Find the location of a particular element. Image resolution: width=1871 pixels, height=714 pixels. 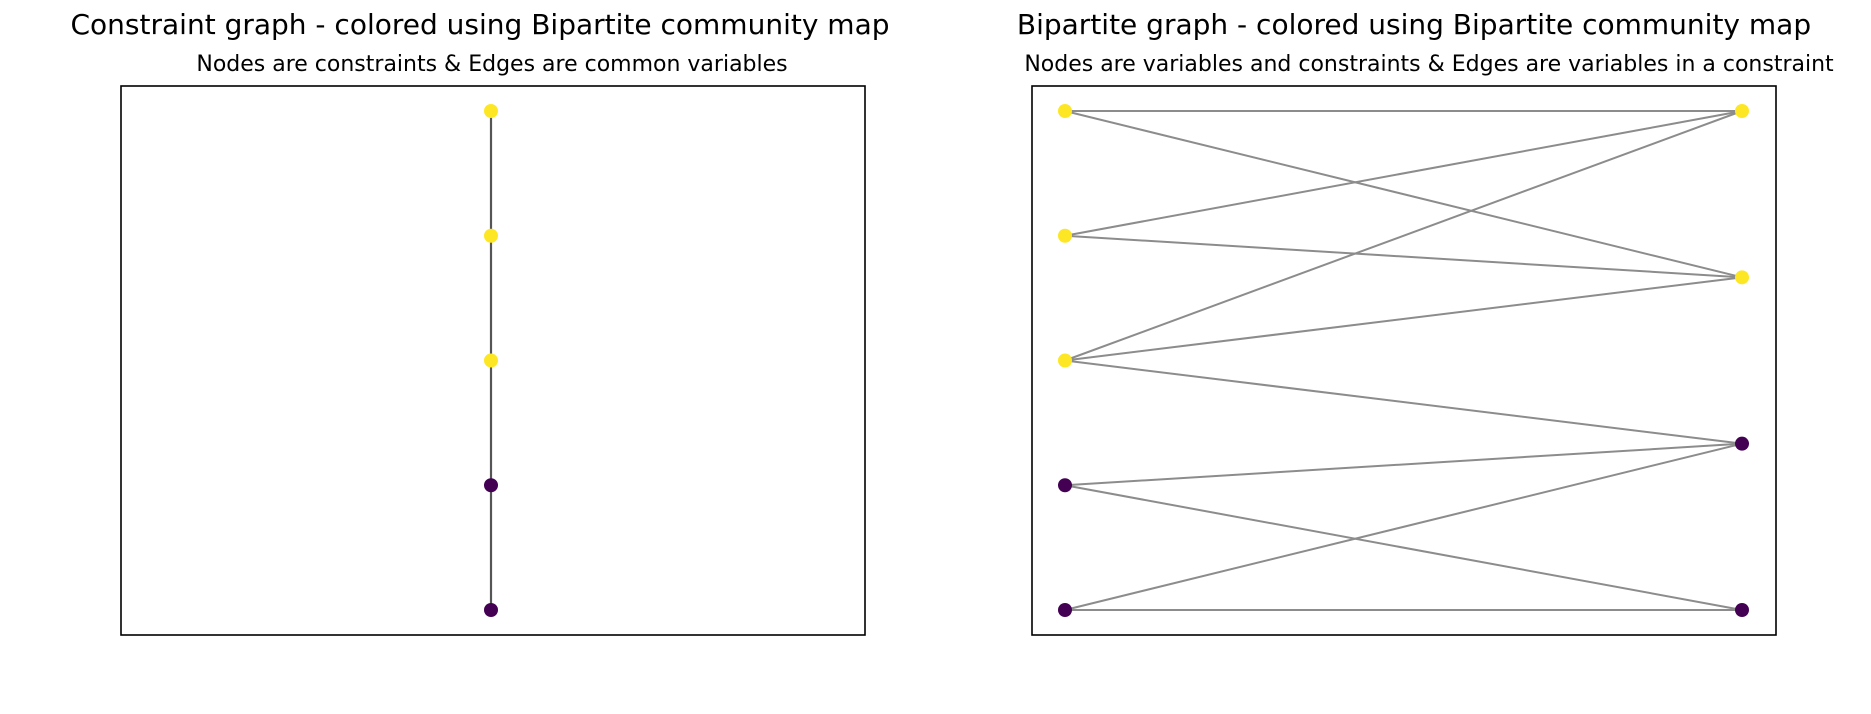

constraint-graph-nodes is located at coordinates (491, 360).